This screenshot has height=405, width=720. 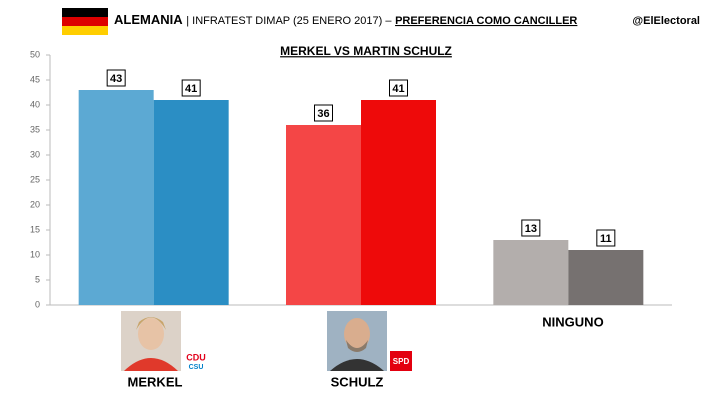 What do you see at coordinates (35, 204) in the screenshot?
I see `y-tick-label: 20` at bounding box center [35, 204].